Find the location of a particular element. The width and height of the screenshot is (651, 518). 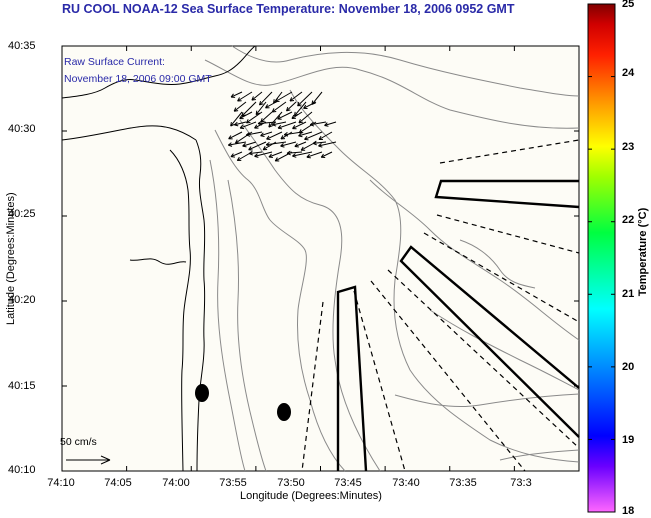

colorbar-tick-label: 21 is located at coordinates (628, 294).